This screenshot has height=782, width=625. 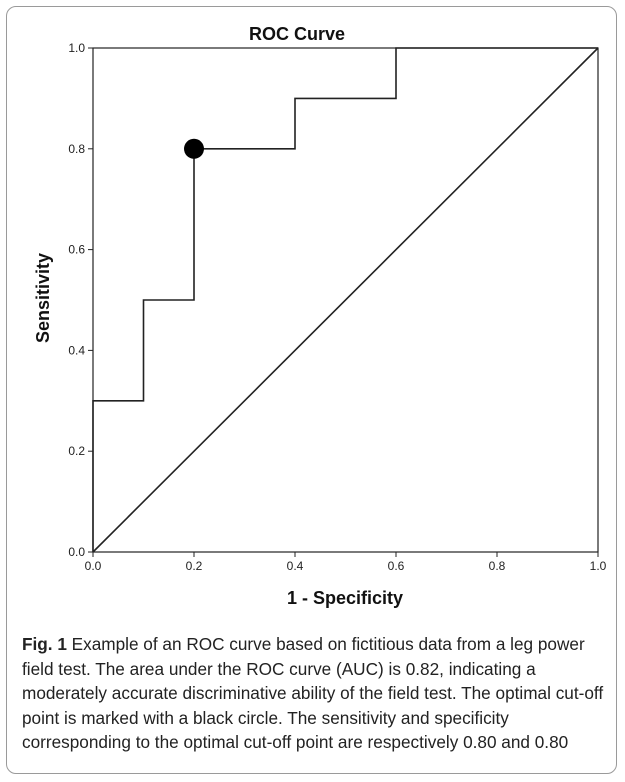 What do you see at coordinates (76, 48) in the screenshot?
I see `y-tick-label: 1.0` at bounding box center [76, 48].